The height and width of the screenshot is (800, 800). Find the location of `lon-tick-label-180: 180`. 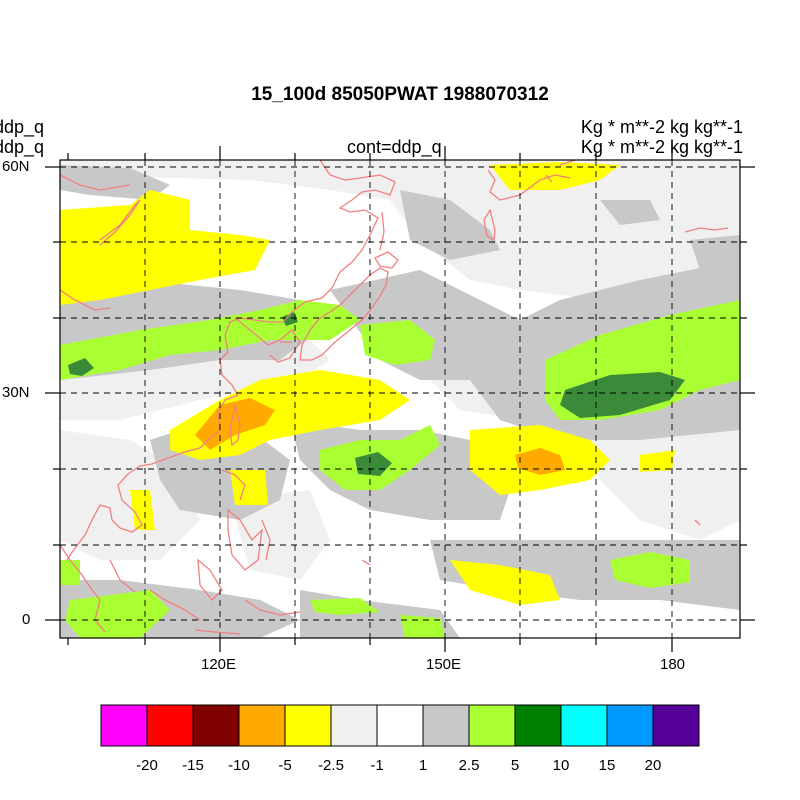

lon-tick-label-180: 180 is located at coordinates (673, 664).